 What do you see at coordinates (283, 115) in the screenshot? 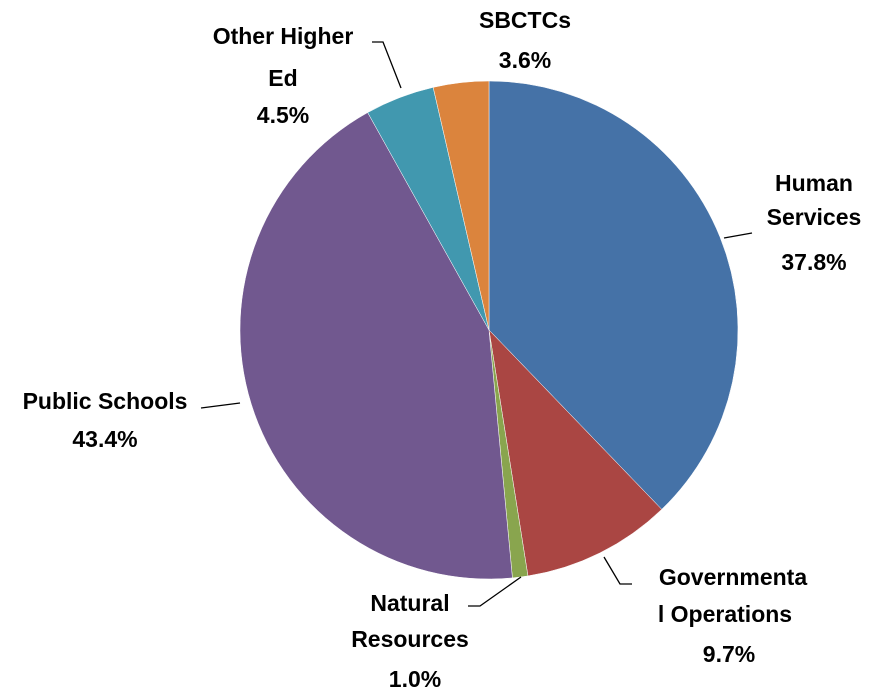
I see `slice-value-label: 4.5%` at bounding box center [283, 115].